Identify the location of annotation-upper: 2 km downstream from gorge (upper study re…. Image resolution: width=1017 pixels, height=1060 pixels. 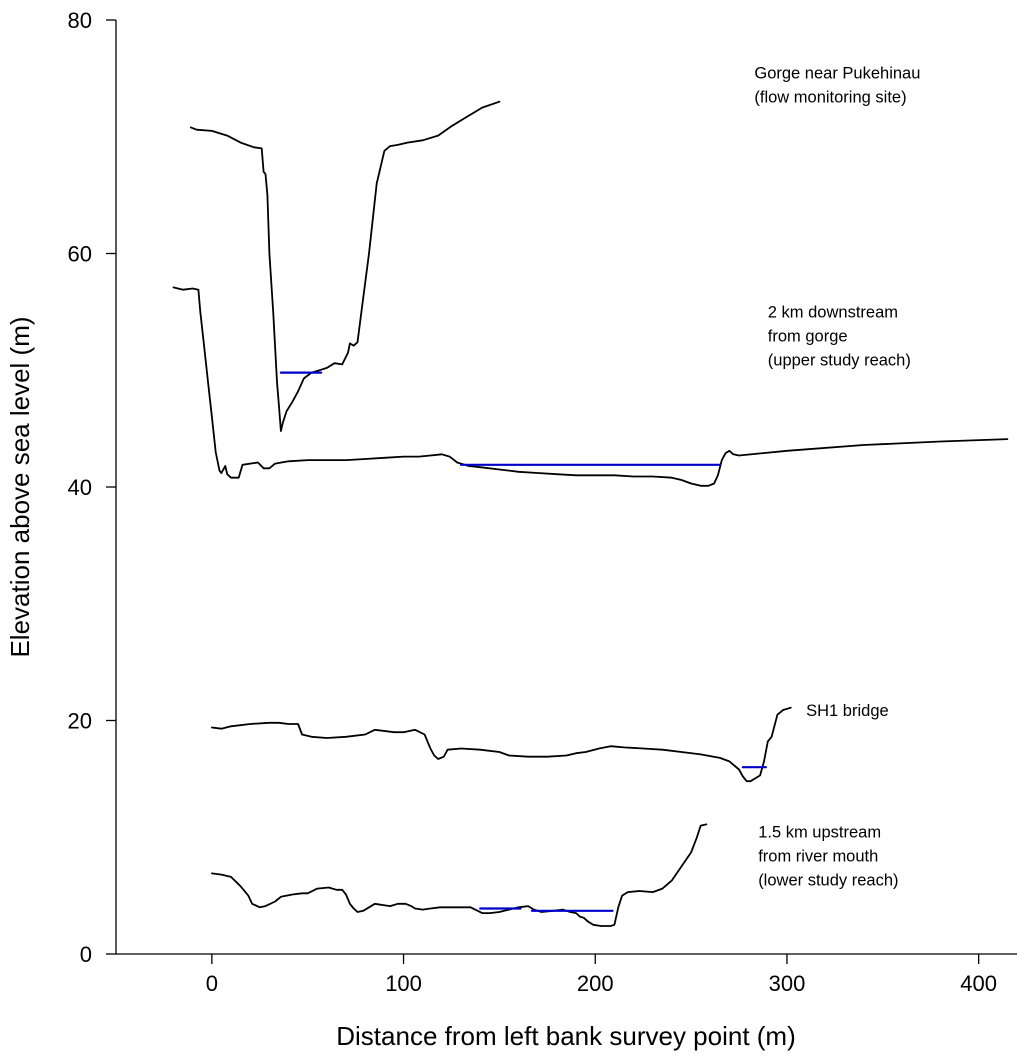
(839, 337).